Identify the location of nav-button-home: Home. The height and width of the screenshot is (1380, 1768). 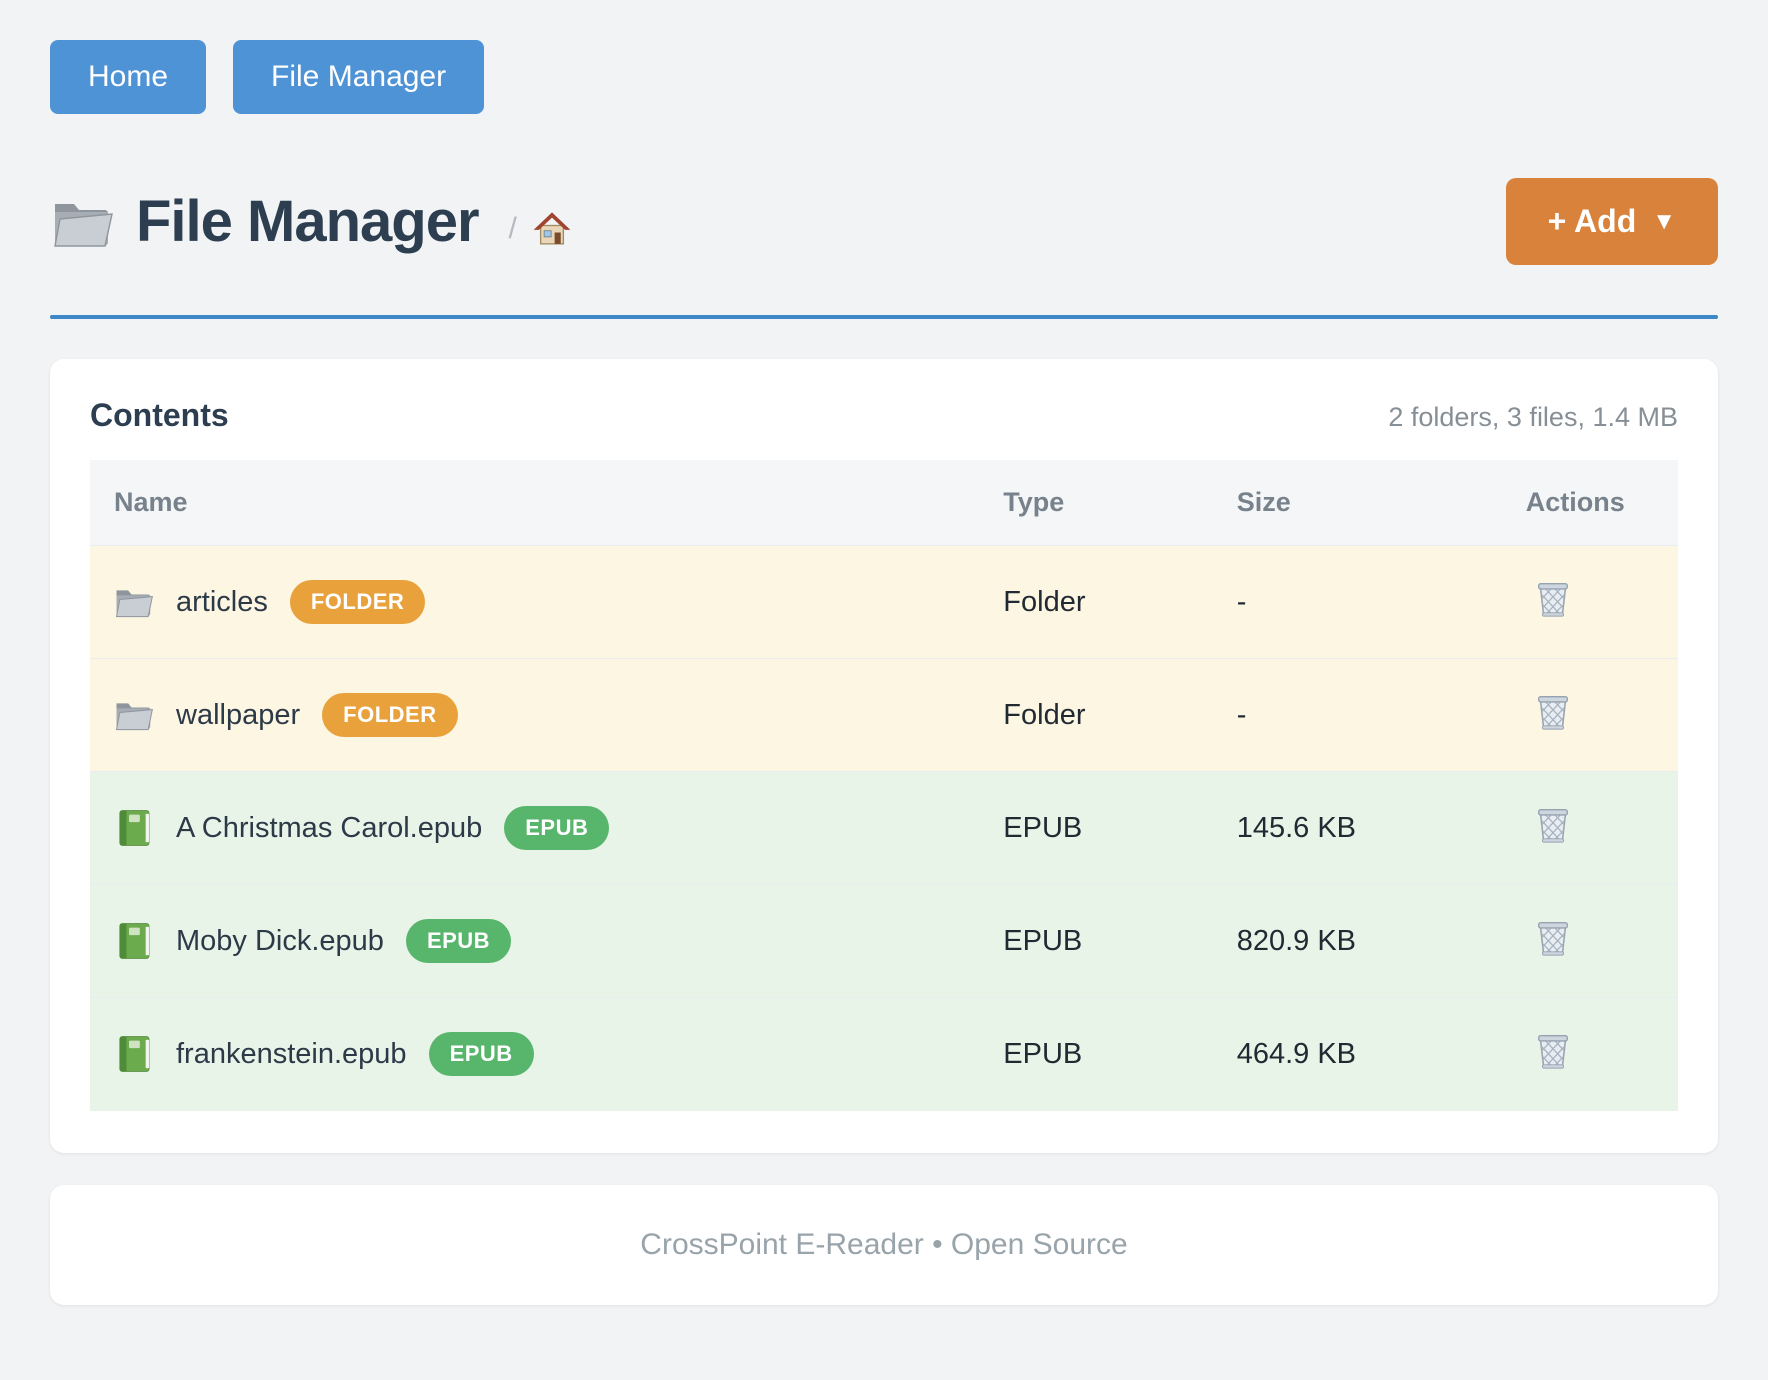
(128, 77).